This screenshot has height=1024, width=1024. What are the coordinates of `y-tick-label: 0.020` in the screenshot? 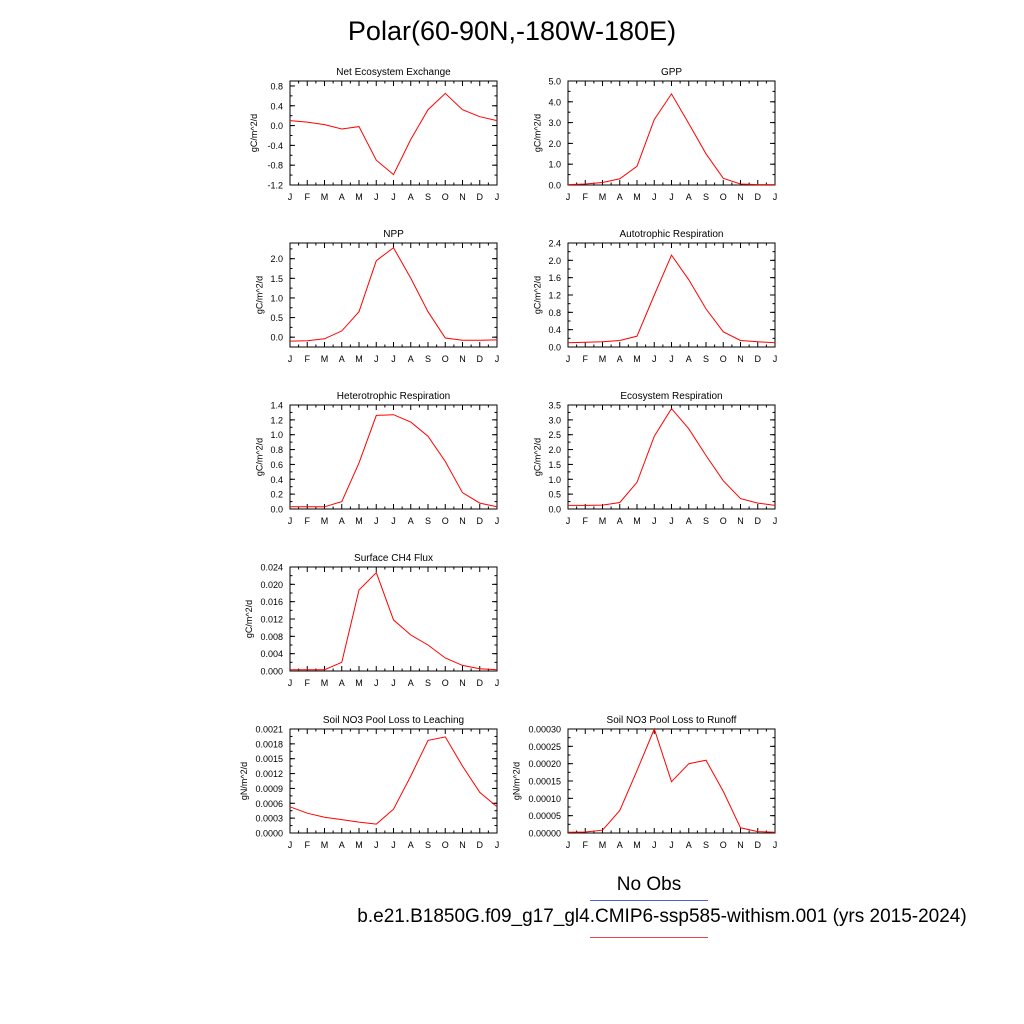 It's located at (271, 585).